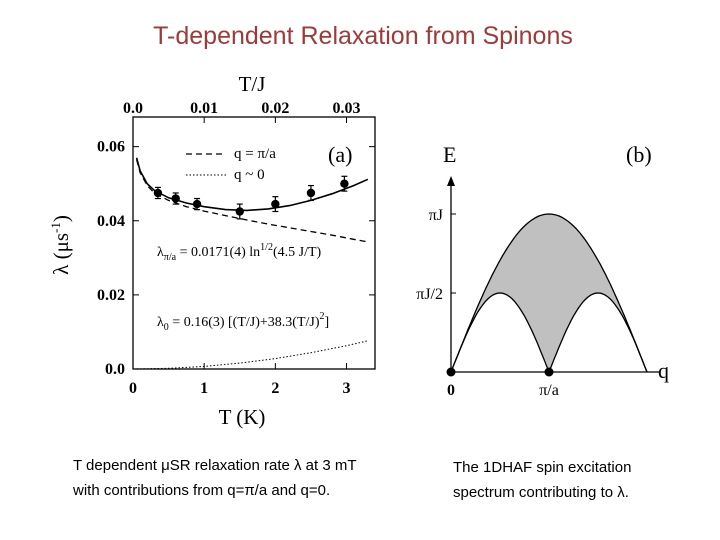  I want to click on dotted-series-line, so click(250, 355).